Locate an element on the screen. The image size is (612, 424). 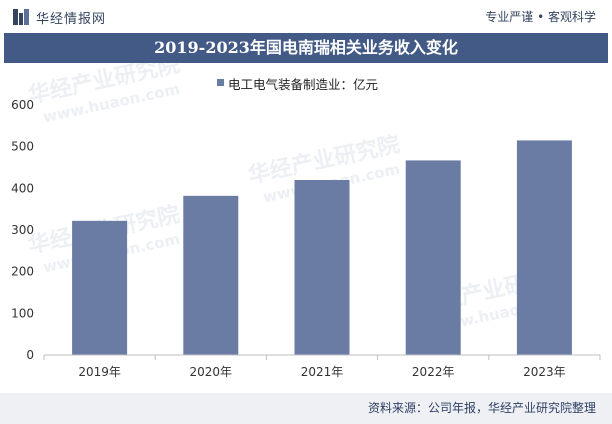
y-tick-label: 500 is located at coordinates (22, 147).